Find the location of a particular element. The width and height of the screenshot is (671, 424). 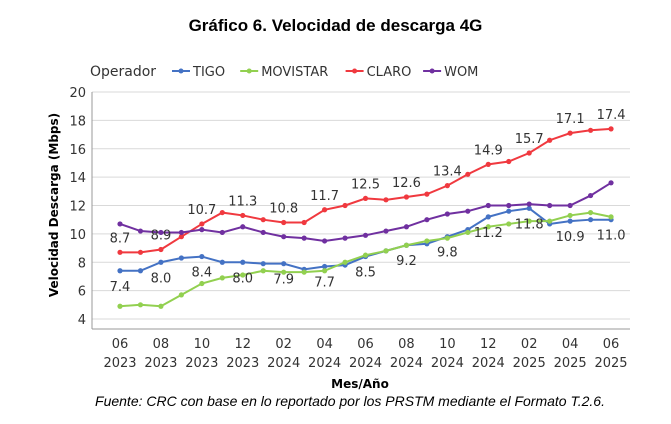

legend-label-movistar: MOVISTAR is located at coordinates (294, 72).